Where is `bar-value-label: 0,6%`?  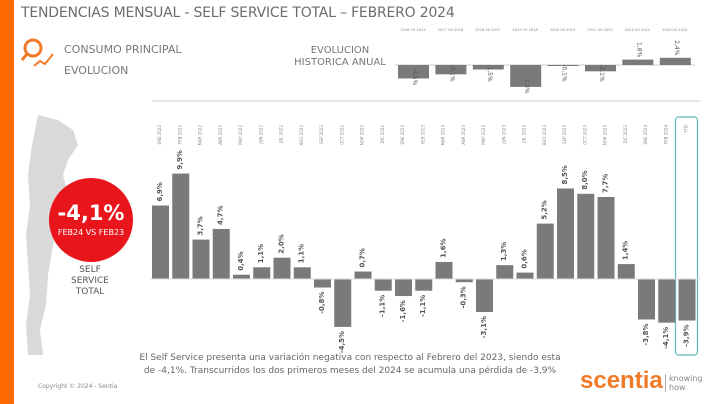 bar-value-label: 0,6% is located at coordinates (525, 258).